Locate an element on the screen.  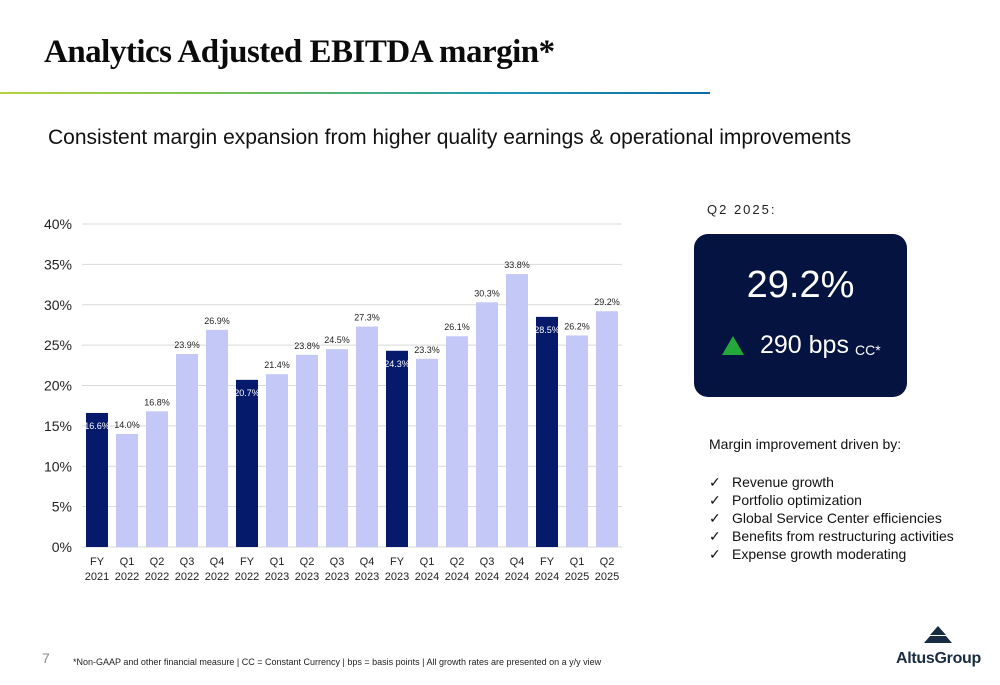
driver-item: ✓ Portfolio optimization is located at coordinates (785, 500).